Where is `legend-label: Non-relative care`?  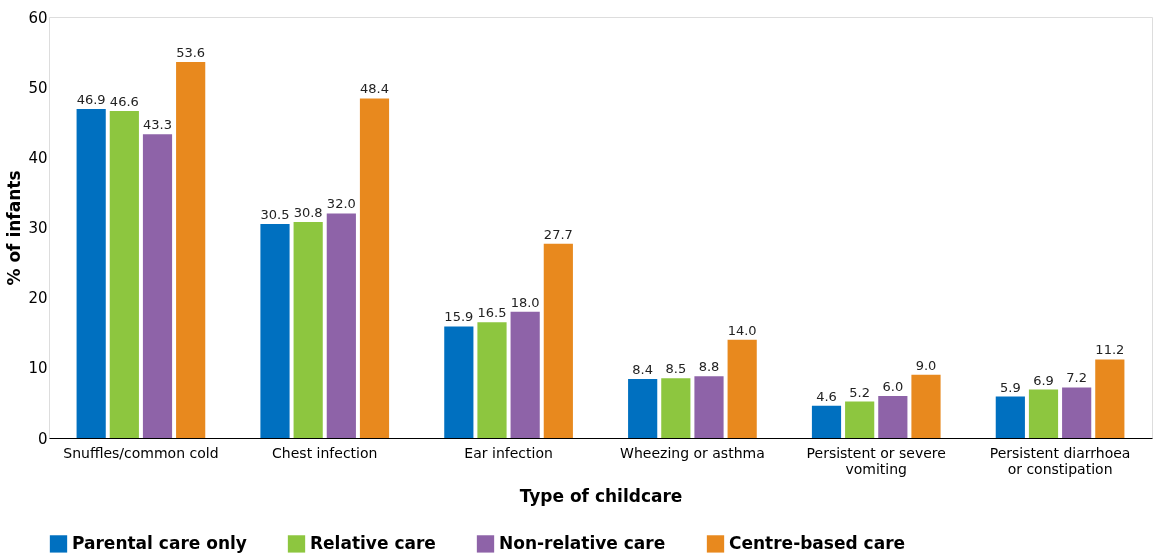
legend-label: Non-relative care is located at coordinates (582, 542).